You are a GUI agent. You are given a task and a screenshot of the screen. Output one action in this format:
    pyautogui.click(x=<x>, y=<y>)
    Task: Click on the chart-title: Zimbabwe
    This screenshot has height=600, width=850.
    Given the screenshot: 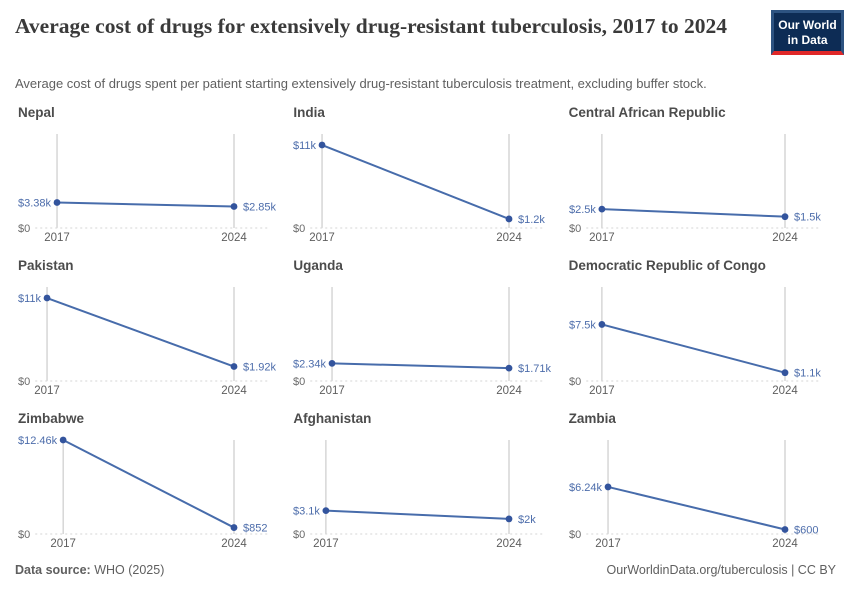 What is the action you would take?
    pyautogui.click(x=51, y=418)
    